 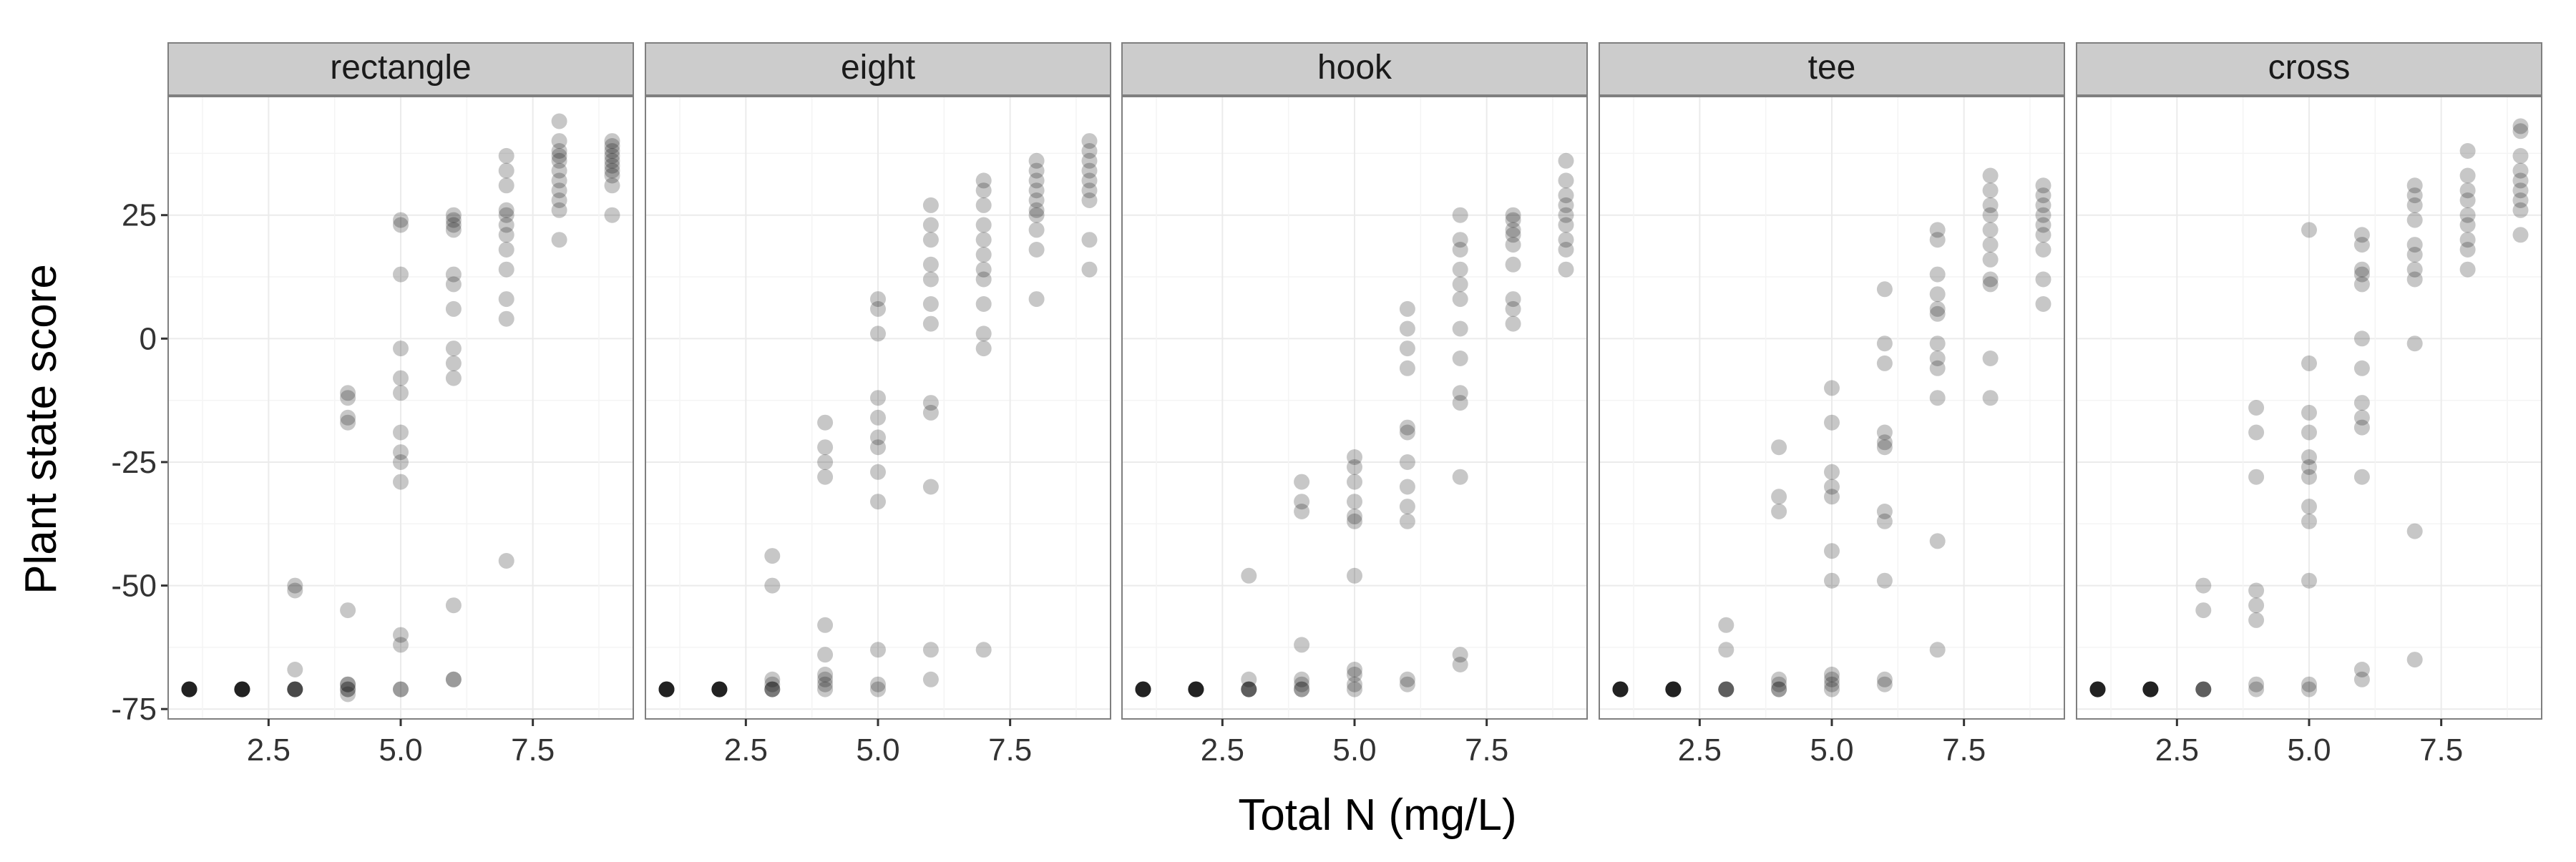 What do you see at coordinates (134, 462) in the screenshot?
I see `y-tick-label: -25` at bounding box center [134, 462].